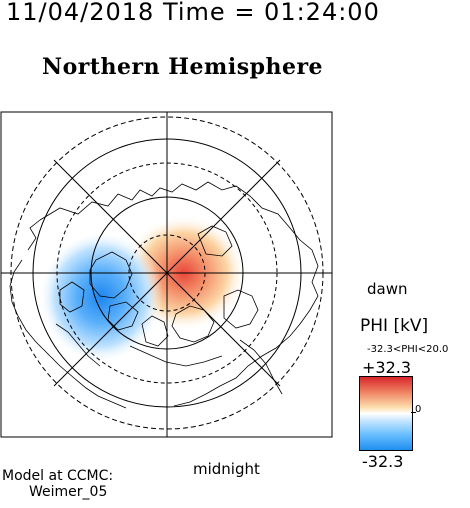 This screenshot has height=508, width=470. What do you see at coordinates (413, 412) in the screenshot?
I see `colorbar-zero-tick` at bounding box center [413, 412].